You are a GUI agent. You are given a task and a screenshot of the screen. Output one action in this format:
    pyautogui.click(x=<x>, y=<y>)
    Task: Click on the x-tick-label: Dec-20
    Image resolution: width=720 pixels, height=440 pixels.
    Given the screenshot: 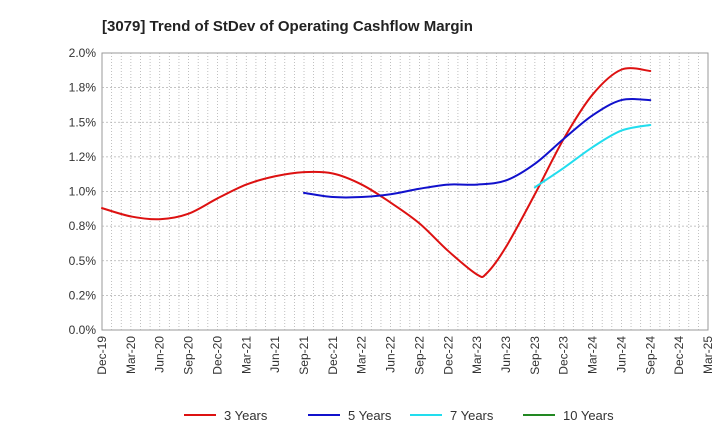 What is the action you would take?
    pyautogui.click(x=217, y=355)
    